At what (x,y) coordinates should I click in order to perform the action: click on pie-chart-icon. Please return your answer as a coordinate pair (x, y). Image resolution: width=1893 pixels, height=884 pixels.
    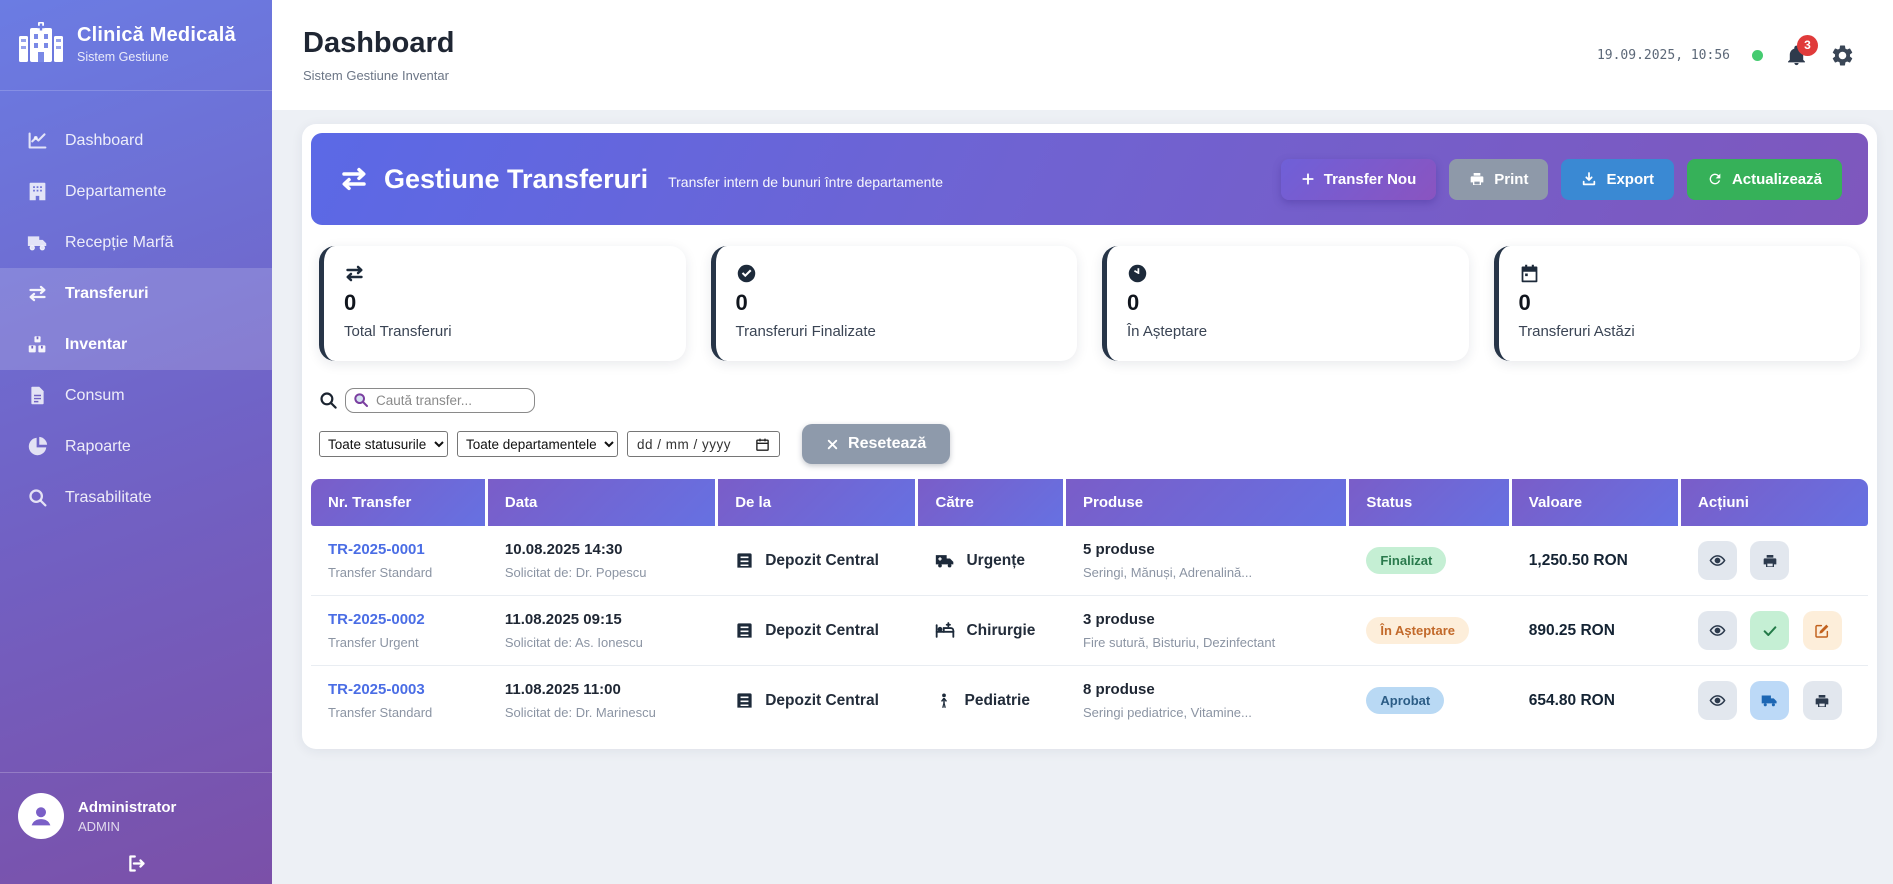
    Looking at the image, I should click on (38, 446).